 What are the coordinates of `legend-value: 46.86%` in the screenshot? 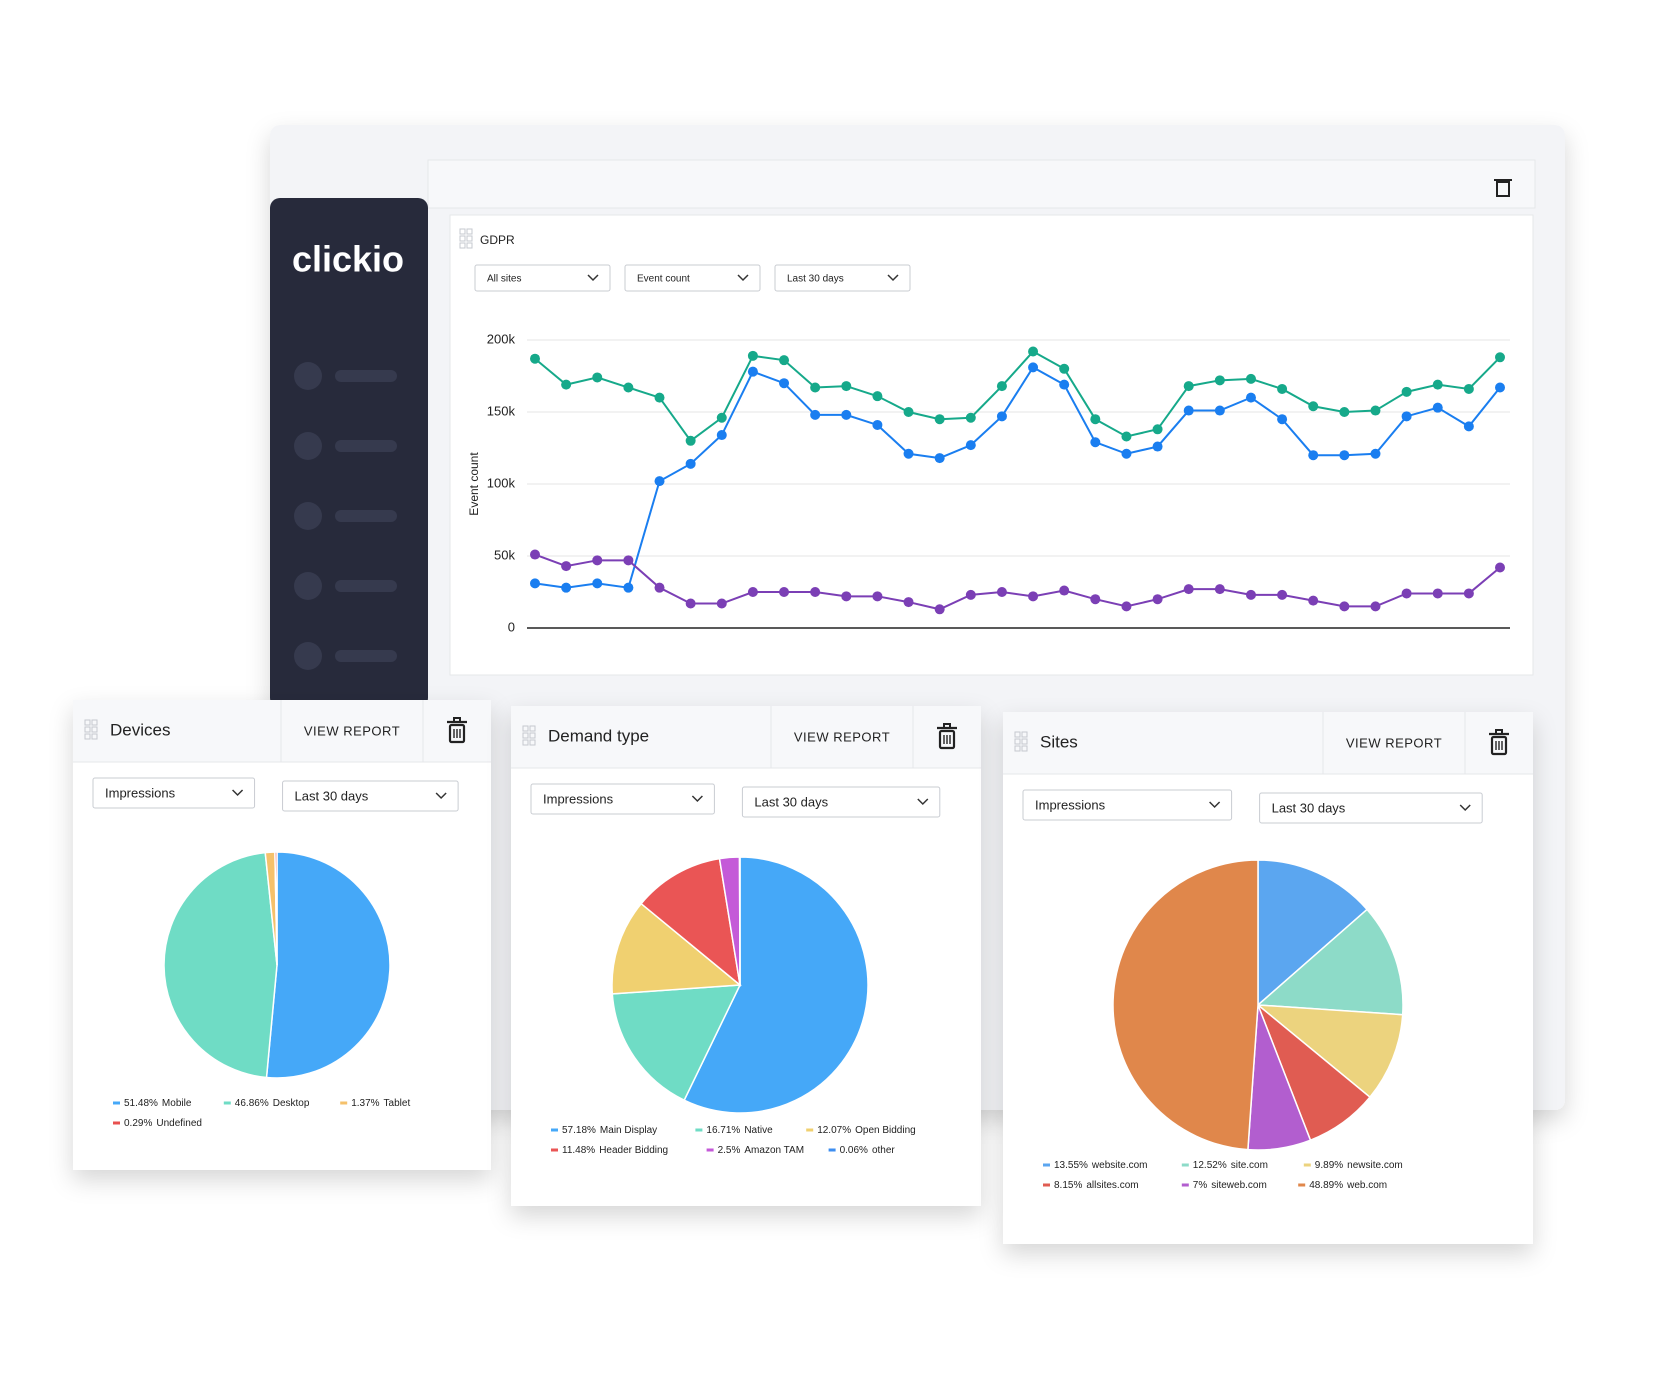 It's located at (252, 1103).